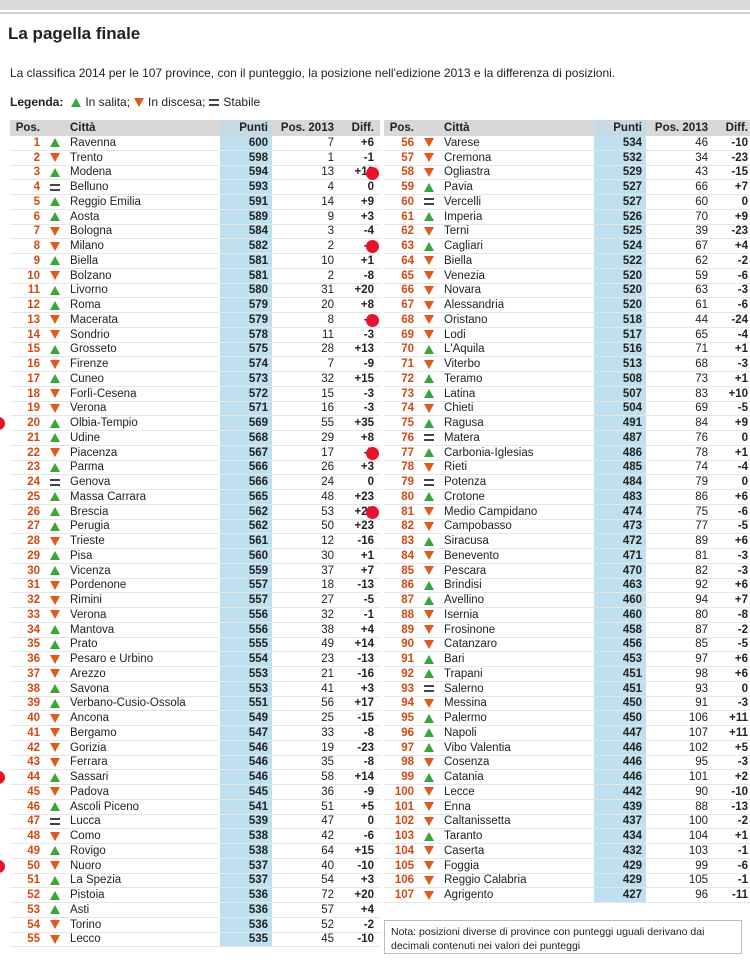  Describe the element at coordinates (468, 157) in the screenshot. I see `city-cell: Cremona` at that location.